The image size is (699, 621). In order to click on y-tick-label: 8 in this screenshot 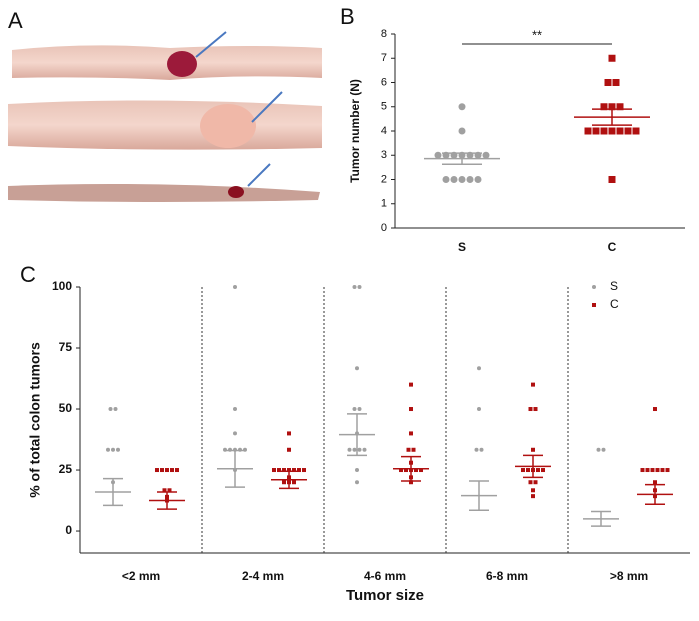, I will do `click(384, 34)`.